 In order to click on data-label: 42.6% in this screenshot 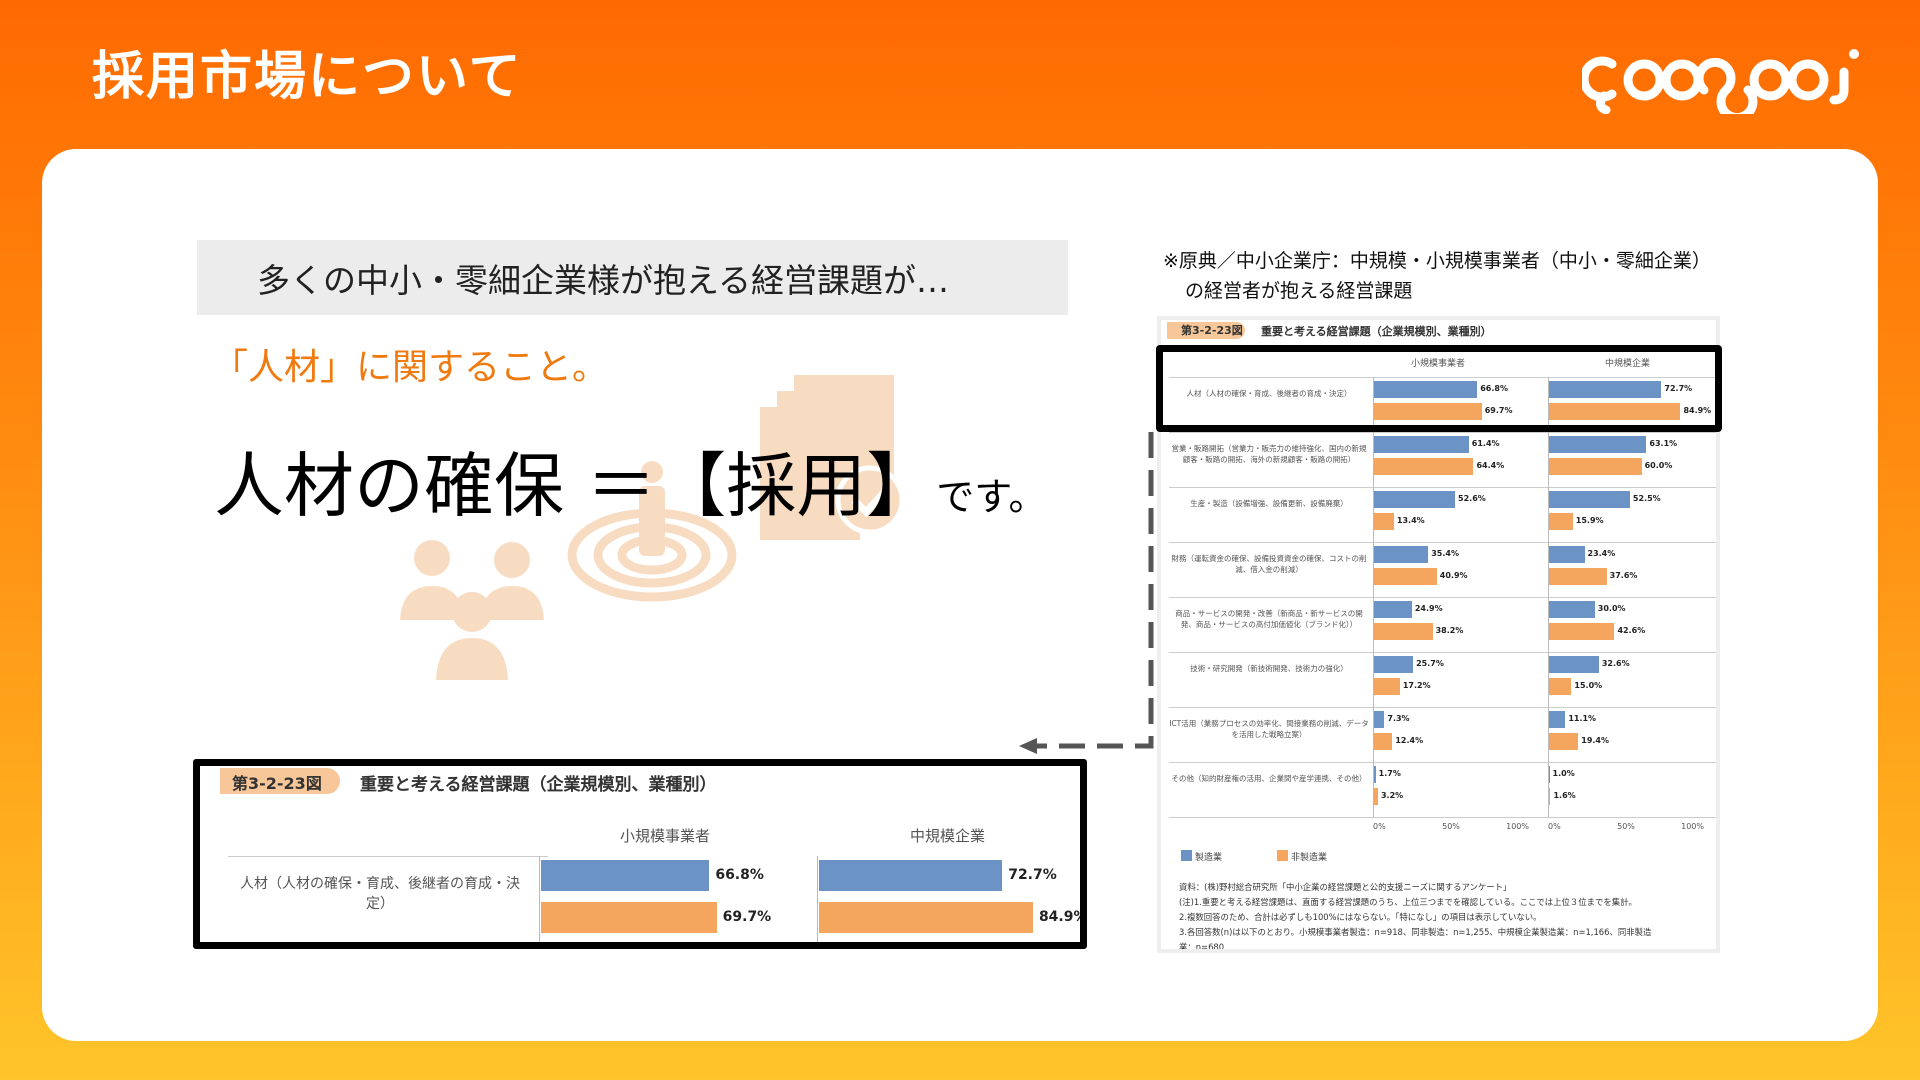, I will do `click(1631, 630)`.